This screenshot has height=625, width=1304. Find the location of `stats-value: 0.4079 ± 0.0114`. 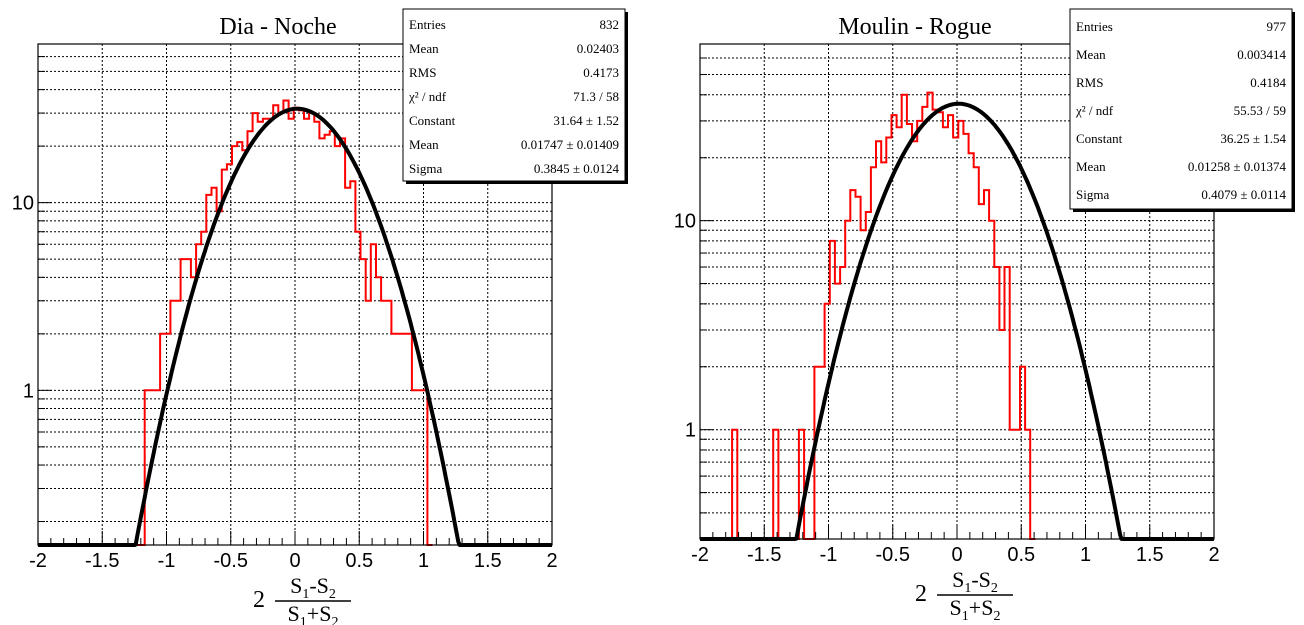

stats-value: 0.4079 ± 0.0114 is located at coordinates (1243, 194).